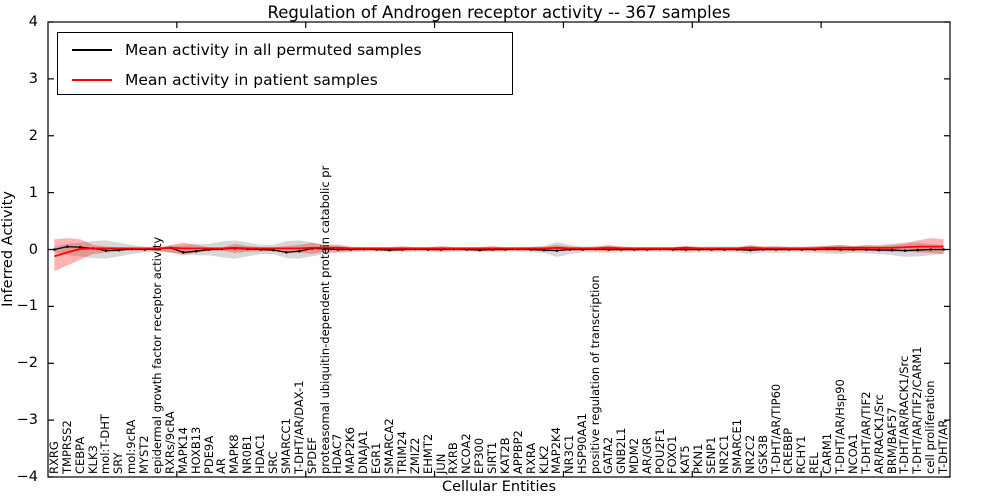 The image size is (1000, 500). What do you see at coordinates (27, 420) in the screenshot?
I see `y-tick-label: −3` at bounding box center [27, 420].